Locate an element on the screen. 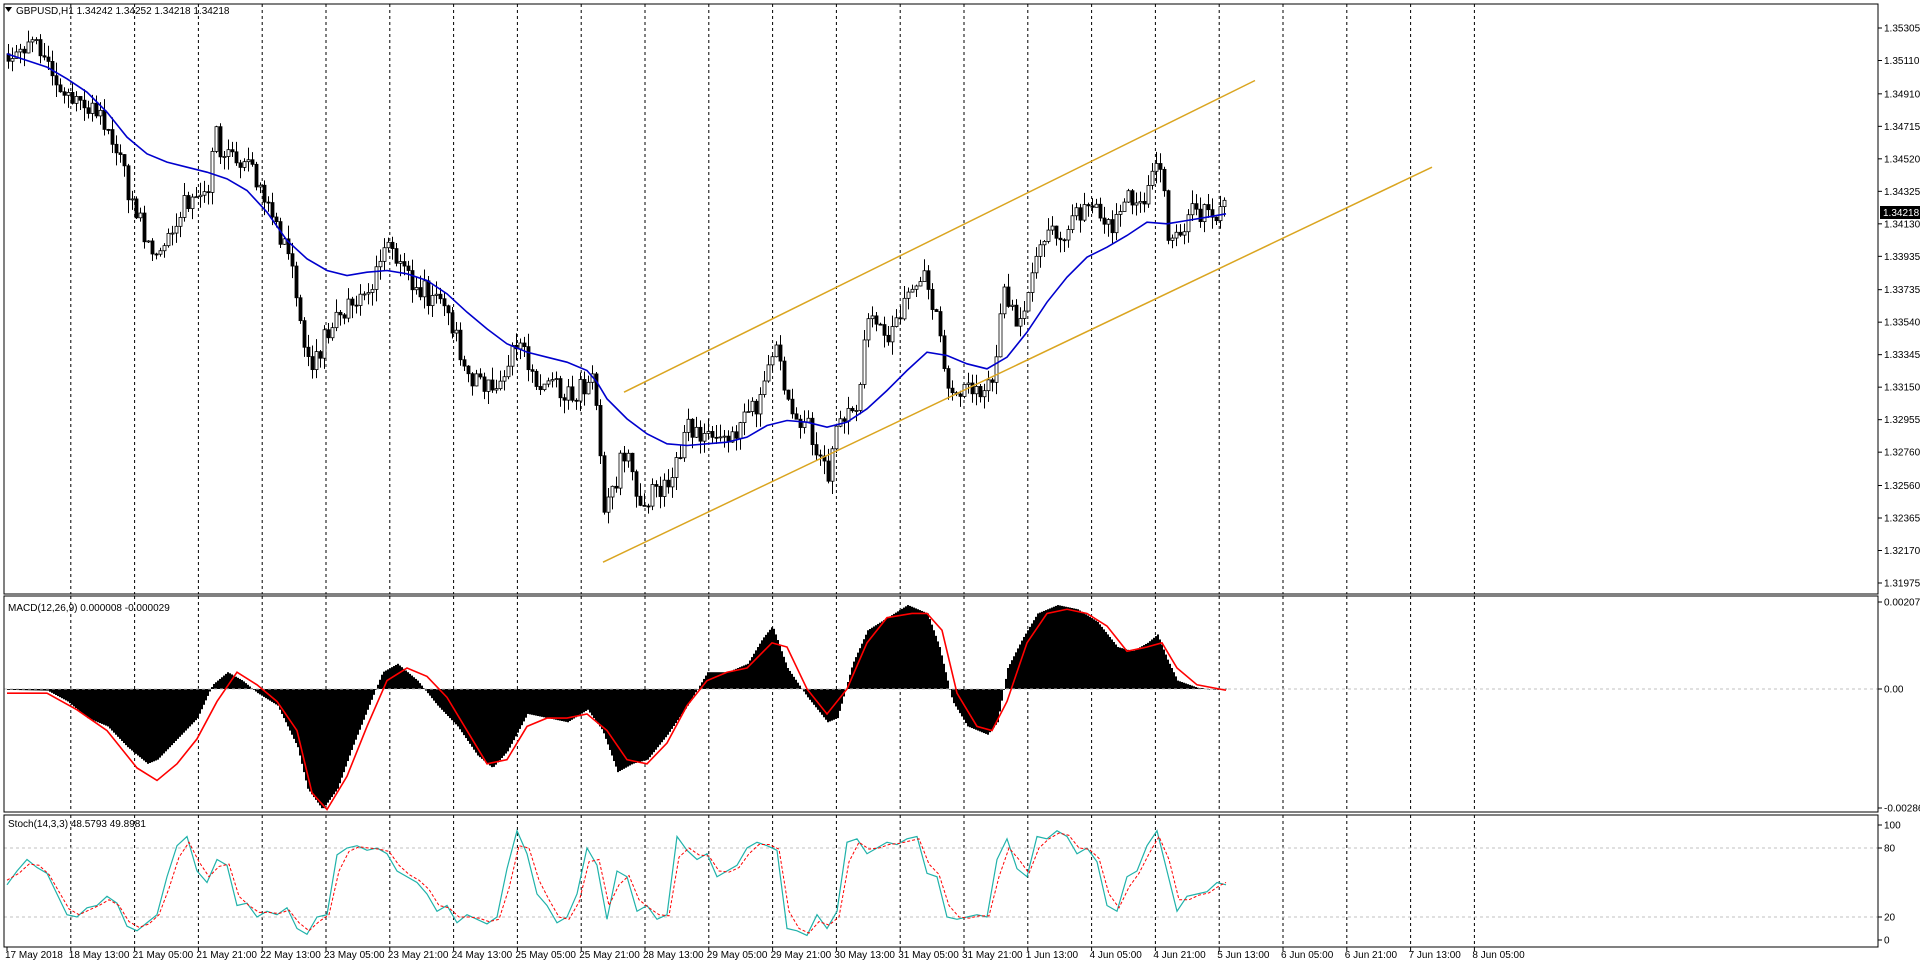 Image resolution: width=1920 pixels, height=972 pixels. time-label: 21 May 21:00 is located at coordinates (226, 955).